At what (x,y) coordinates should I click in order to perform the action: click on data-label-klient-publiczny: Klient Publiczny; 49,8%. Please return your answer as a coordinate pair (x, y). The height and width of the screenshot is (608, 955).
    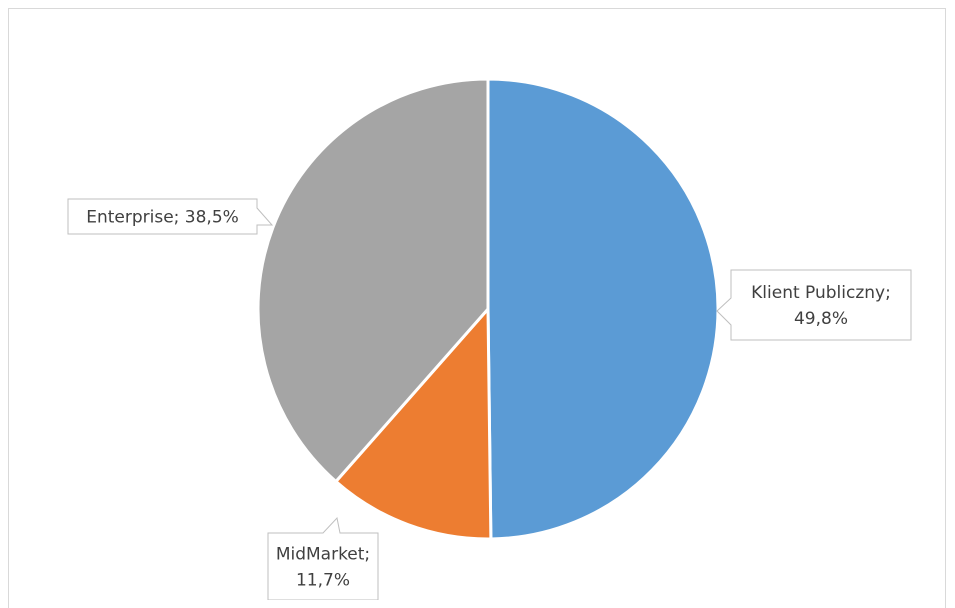
    Looking at the image, I should click on (814, 305).